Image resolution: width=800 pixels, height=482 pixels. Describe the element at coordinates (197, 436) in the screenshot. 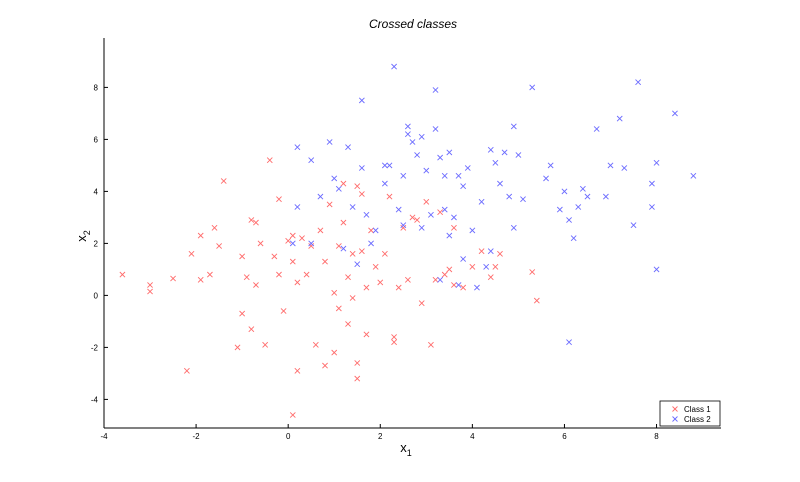

I see `x-tick-label: -2` at that location.